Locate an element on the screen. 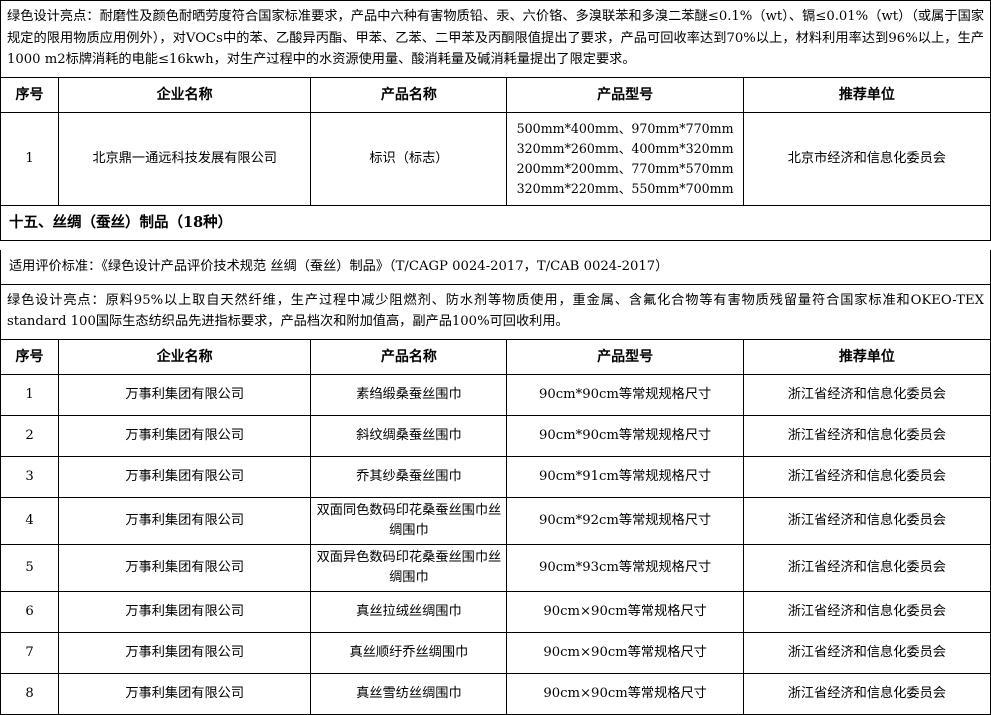  table-2-cell-product: 素绉缎桑蚕丝围巾 is located at coordinates (409, 394).